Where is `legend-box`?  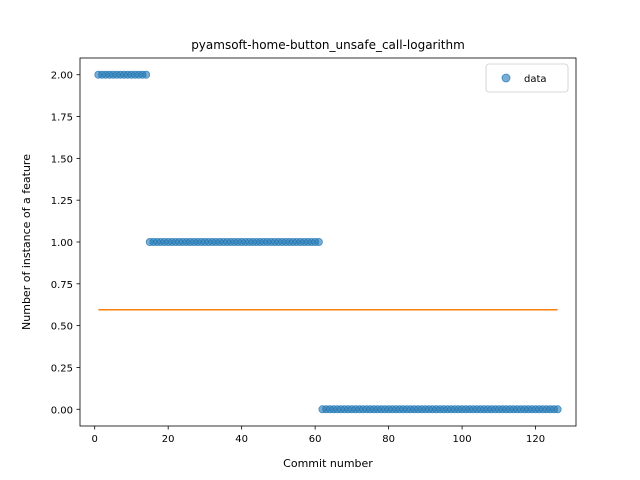
legend-box is located at coordinates (527, 78).